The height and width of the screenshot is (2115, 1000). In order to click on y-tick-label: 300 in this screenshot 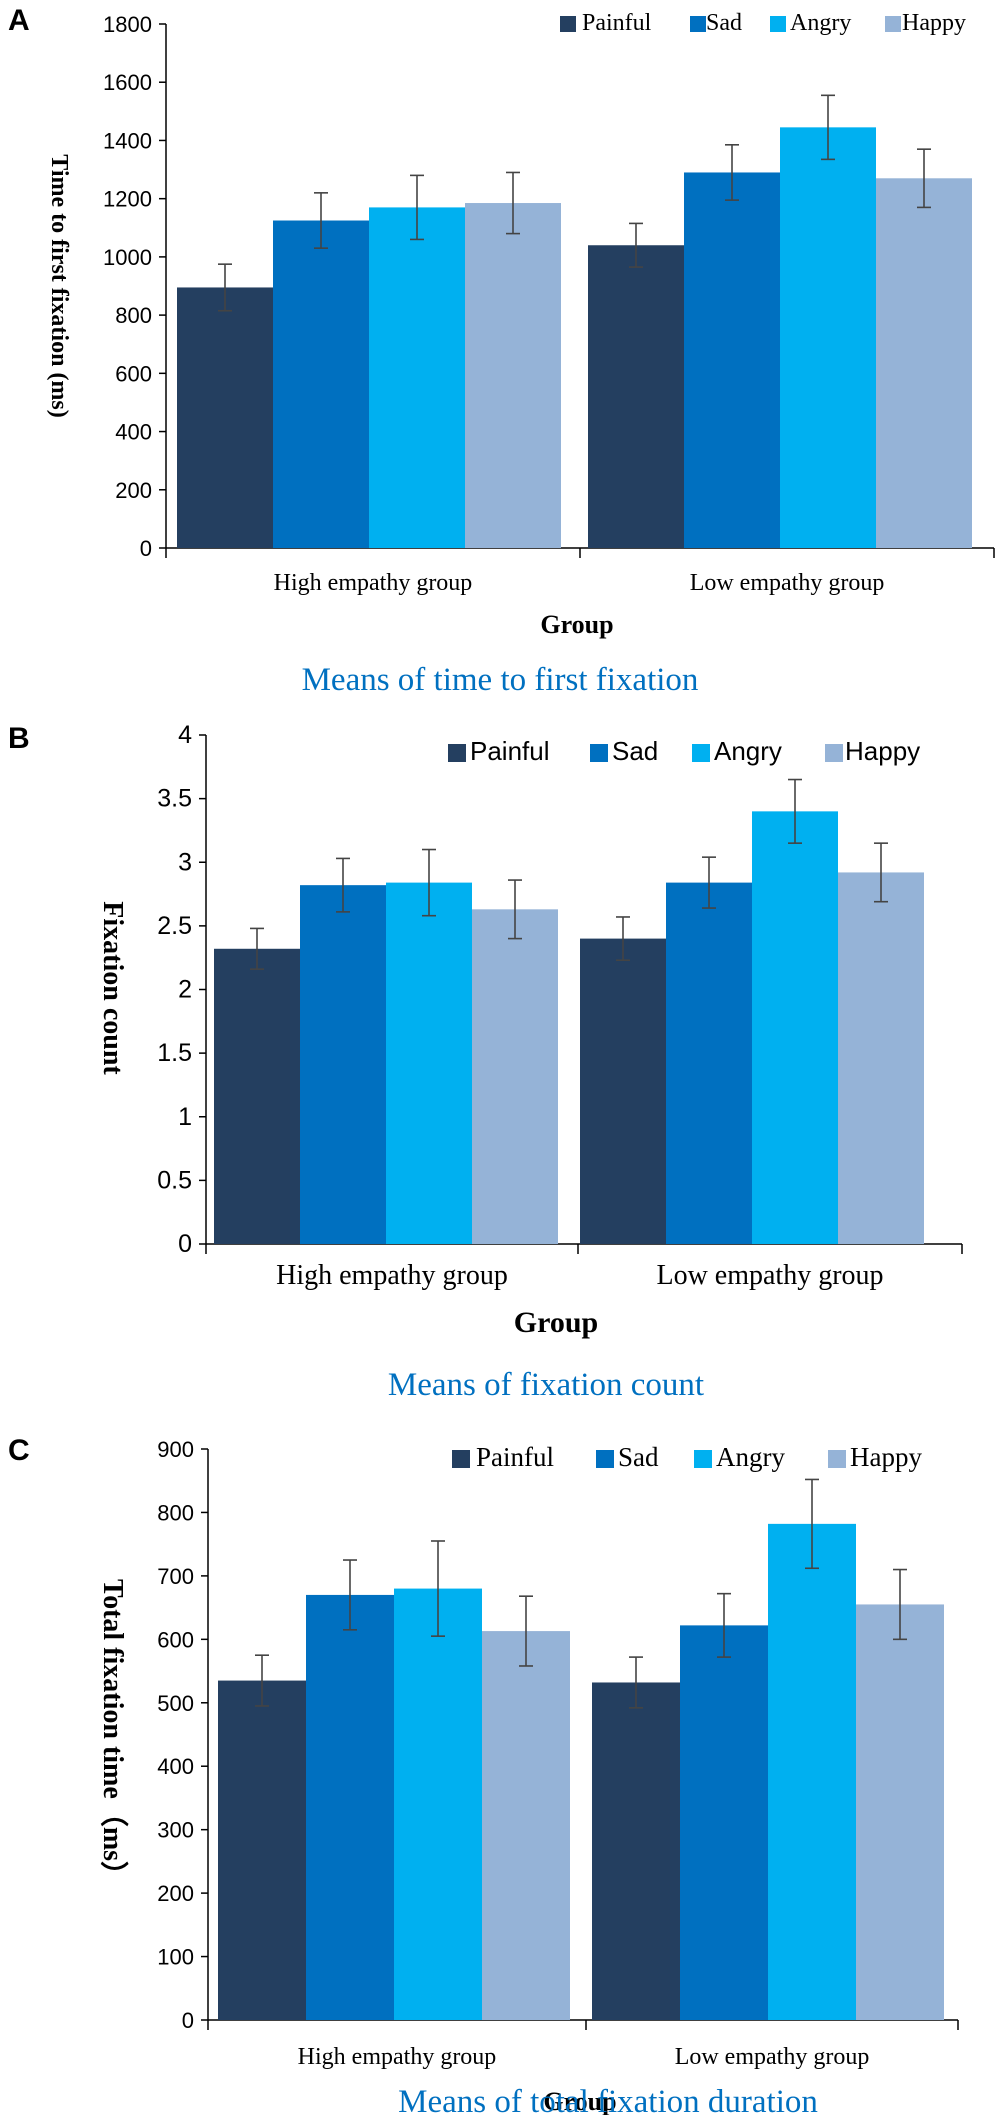, I will do `click(175, 1830)`.